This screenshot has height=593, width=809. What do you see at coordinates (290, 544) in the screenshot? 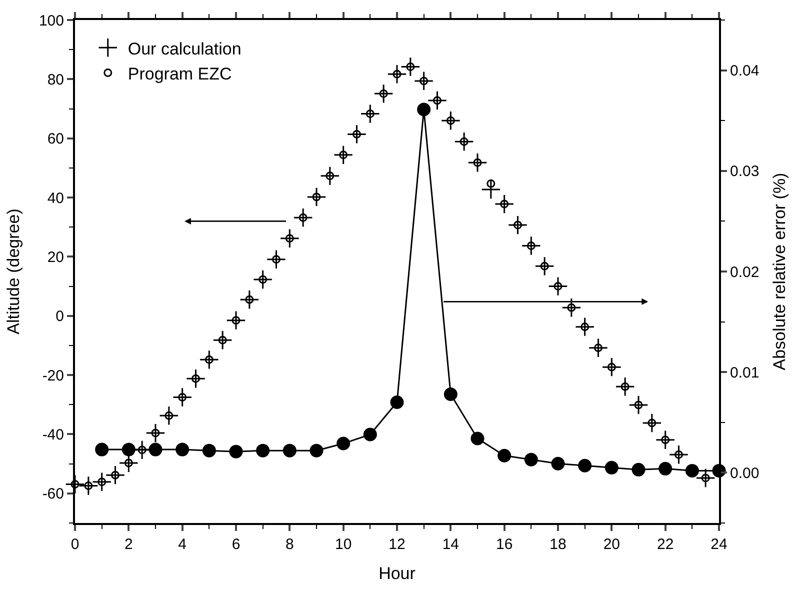
I see `x-tick-label: 8` at bounding box center [290, 544].